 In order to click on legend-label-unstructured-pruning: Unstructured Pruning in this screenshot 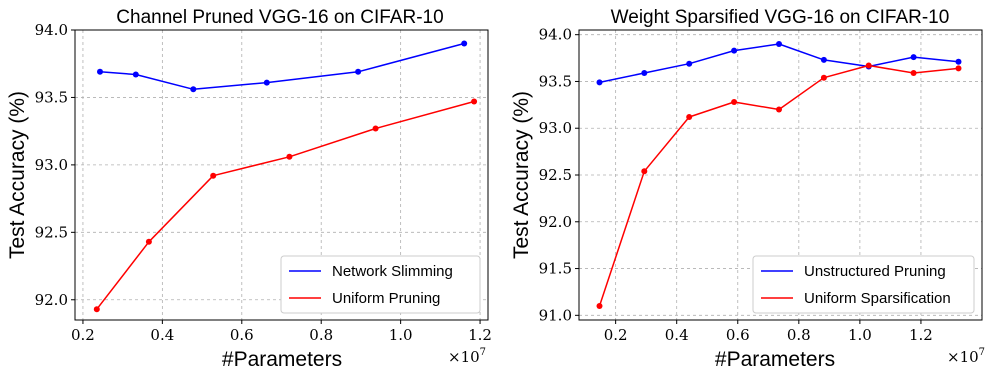, I will do `click(875, 271)`.